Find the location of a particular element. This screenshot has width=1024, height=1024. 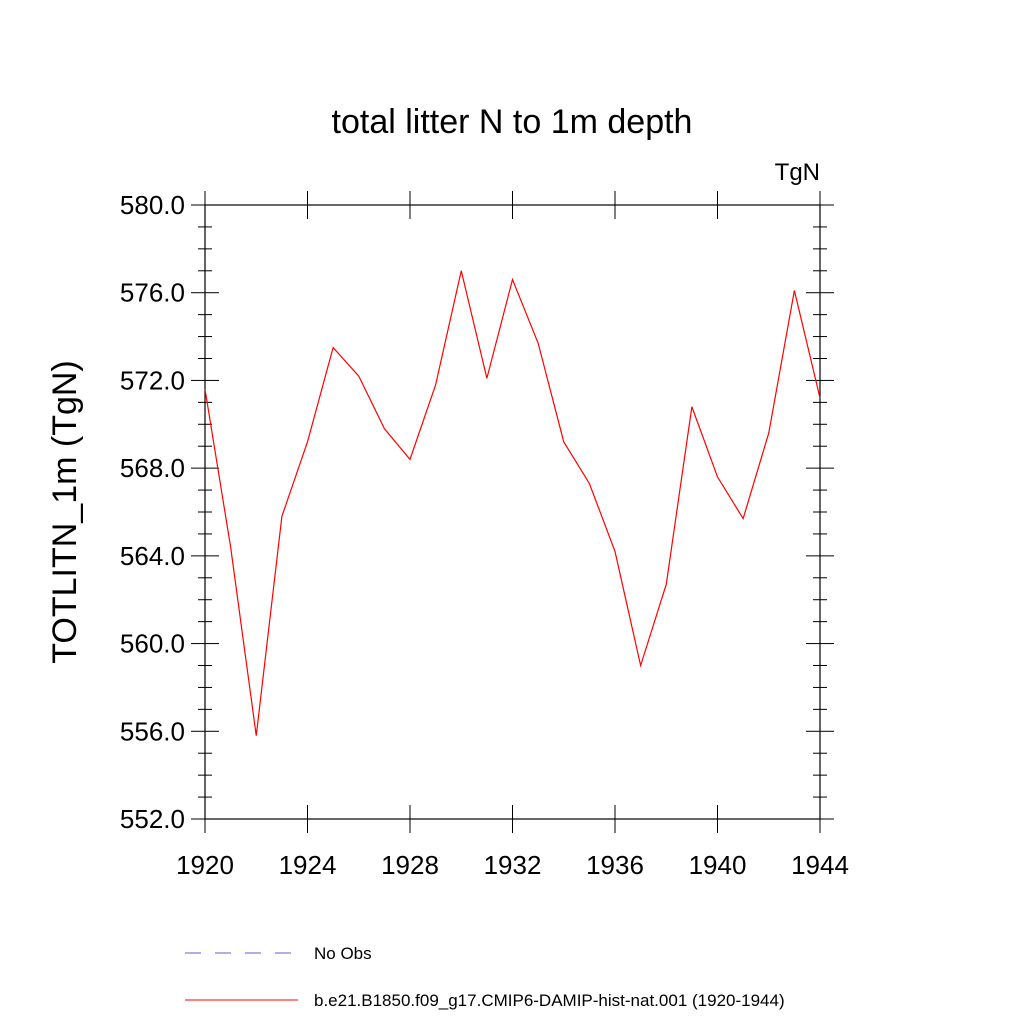

y-tick-label: 552.0 is located at coordinates (152, 819).